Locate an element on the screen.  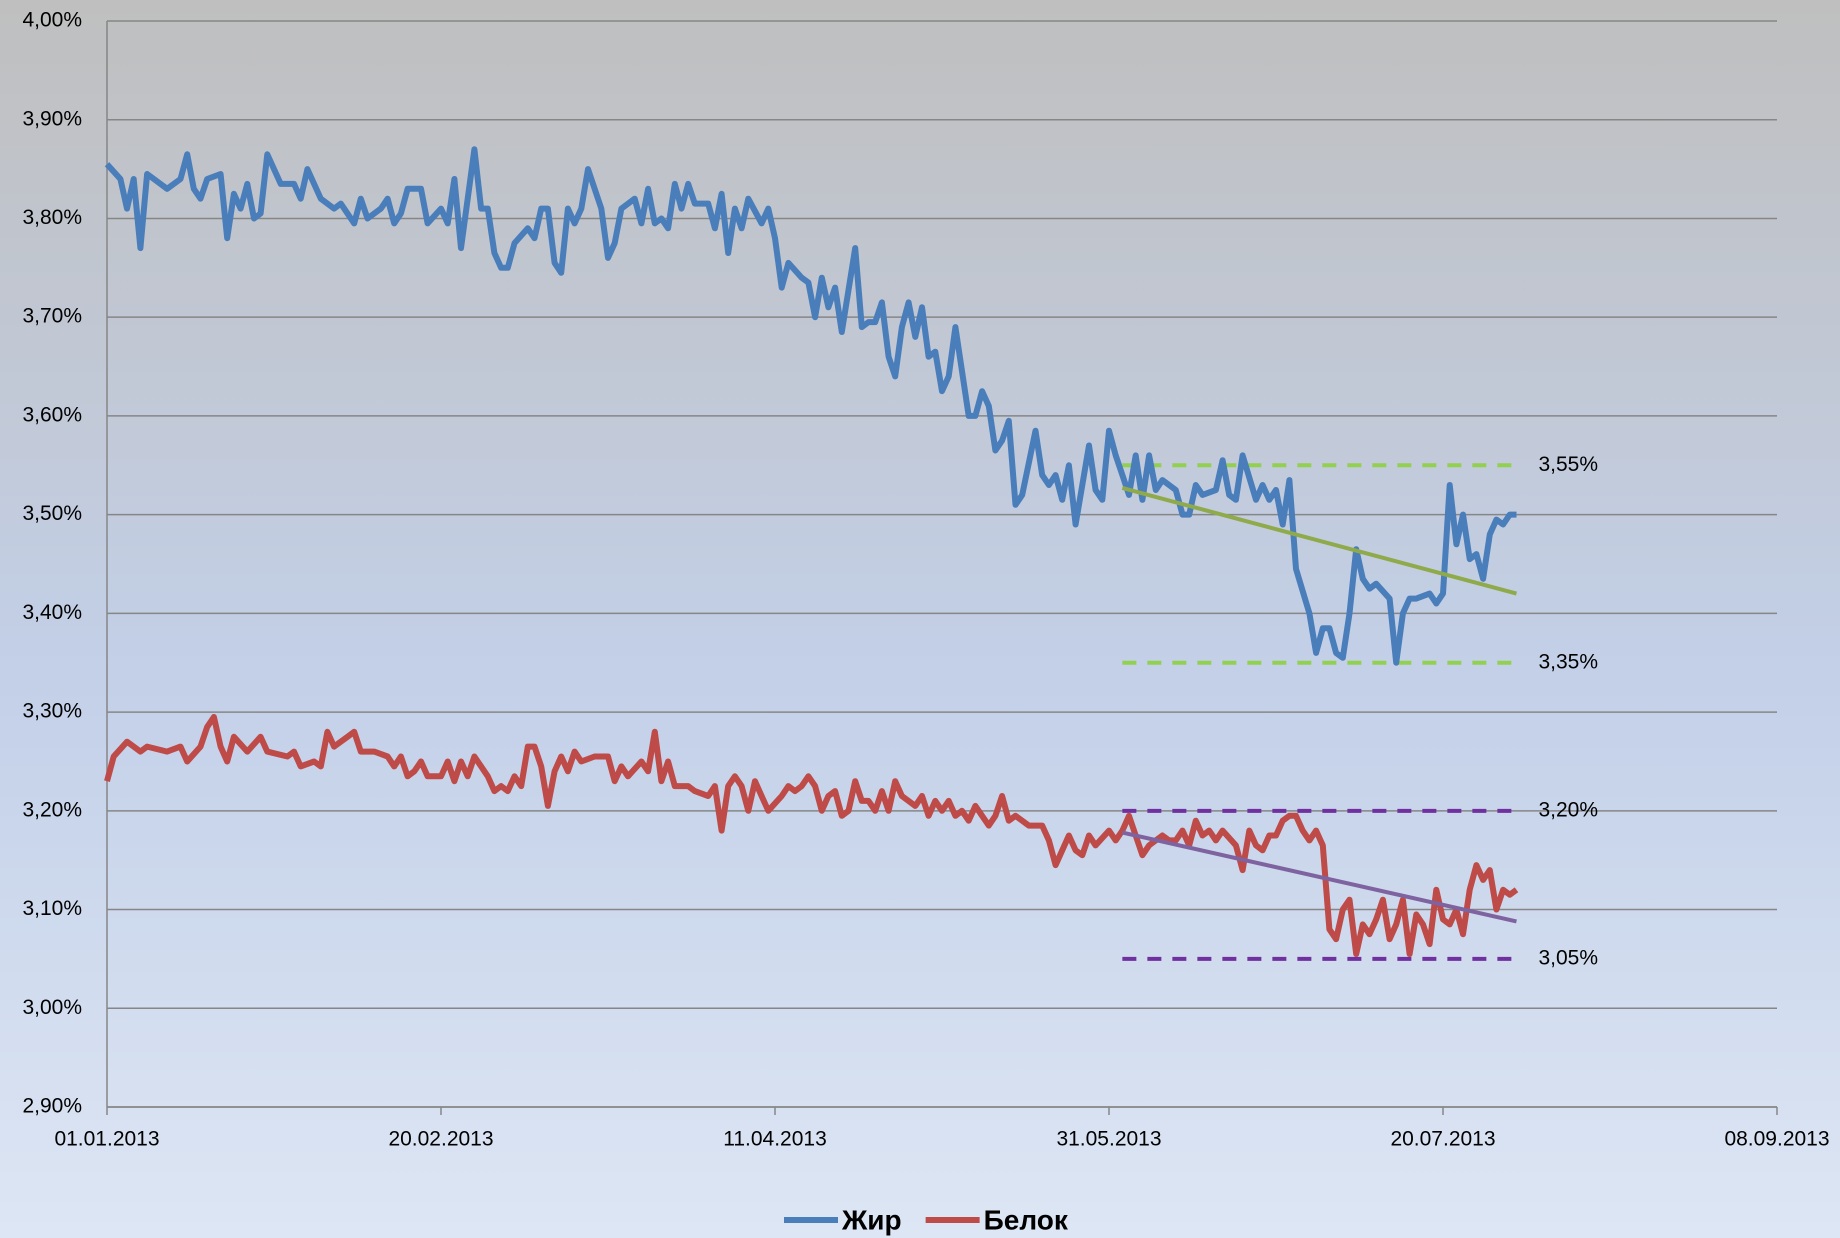
reference-label: 3,55% is located at coordinates (1568, 464).